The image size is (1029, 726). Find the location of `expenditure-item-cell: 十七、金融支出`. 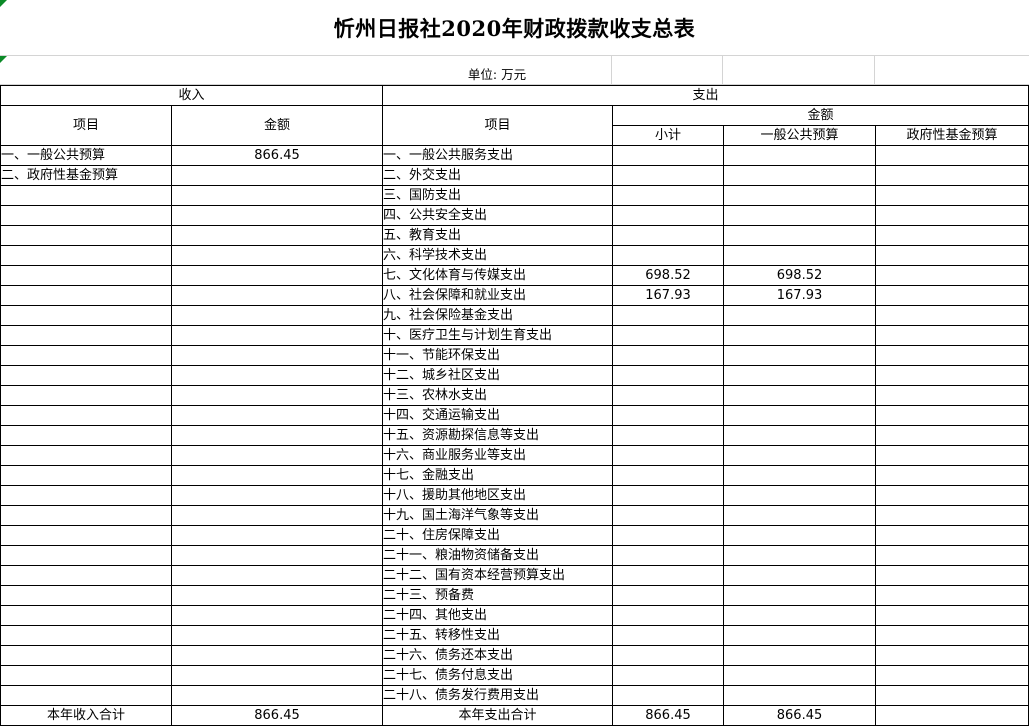

expenditure-item-cell: 十七、金融支出 is located at coordinates (498, 475).